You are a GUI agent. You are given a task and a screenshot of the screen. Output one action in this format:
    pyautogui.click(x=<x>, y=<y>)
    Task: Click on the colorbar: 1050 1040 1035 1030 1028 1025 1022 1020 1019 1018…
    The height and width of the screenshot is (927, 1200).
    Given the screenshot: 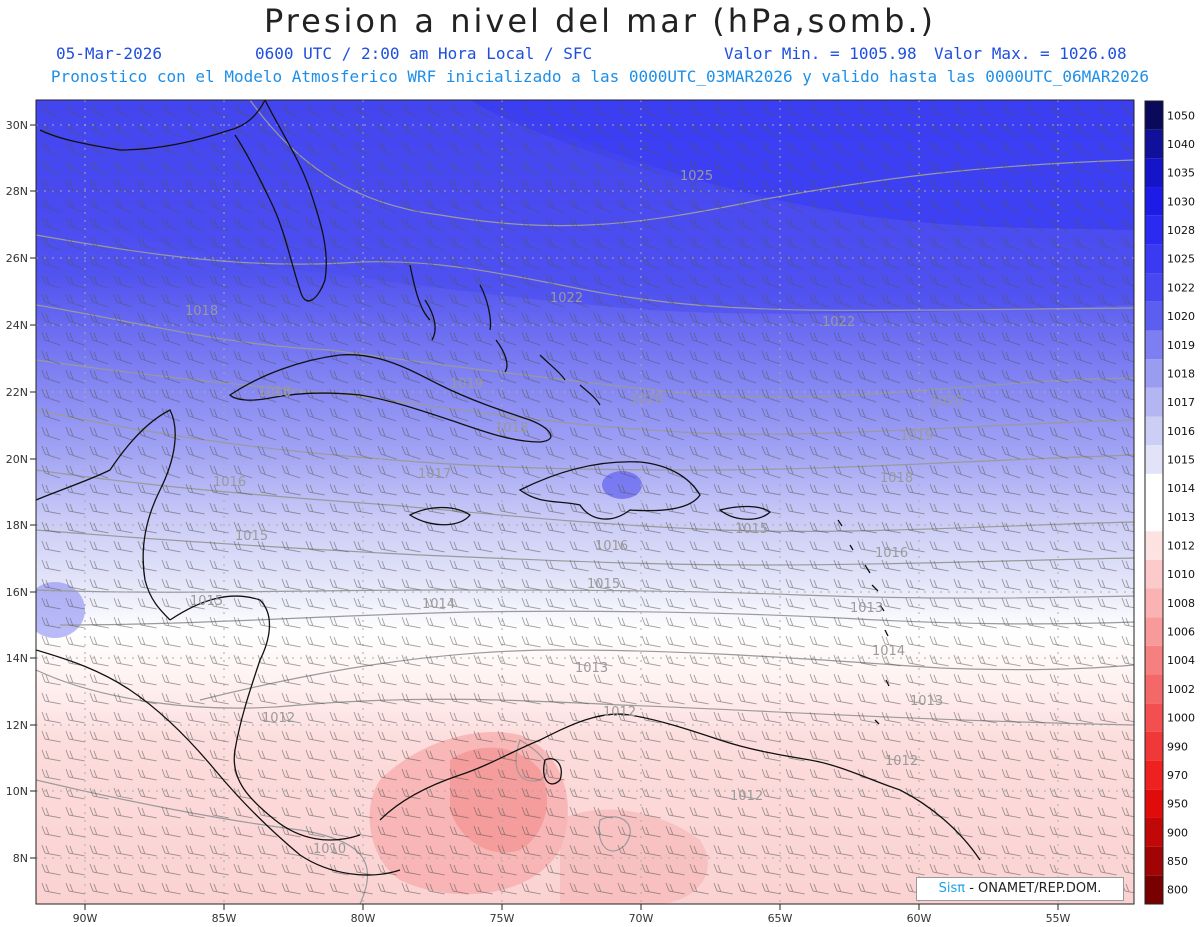 What is the action you would take?
    pyautogui.click(x=1169, y=502)
    